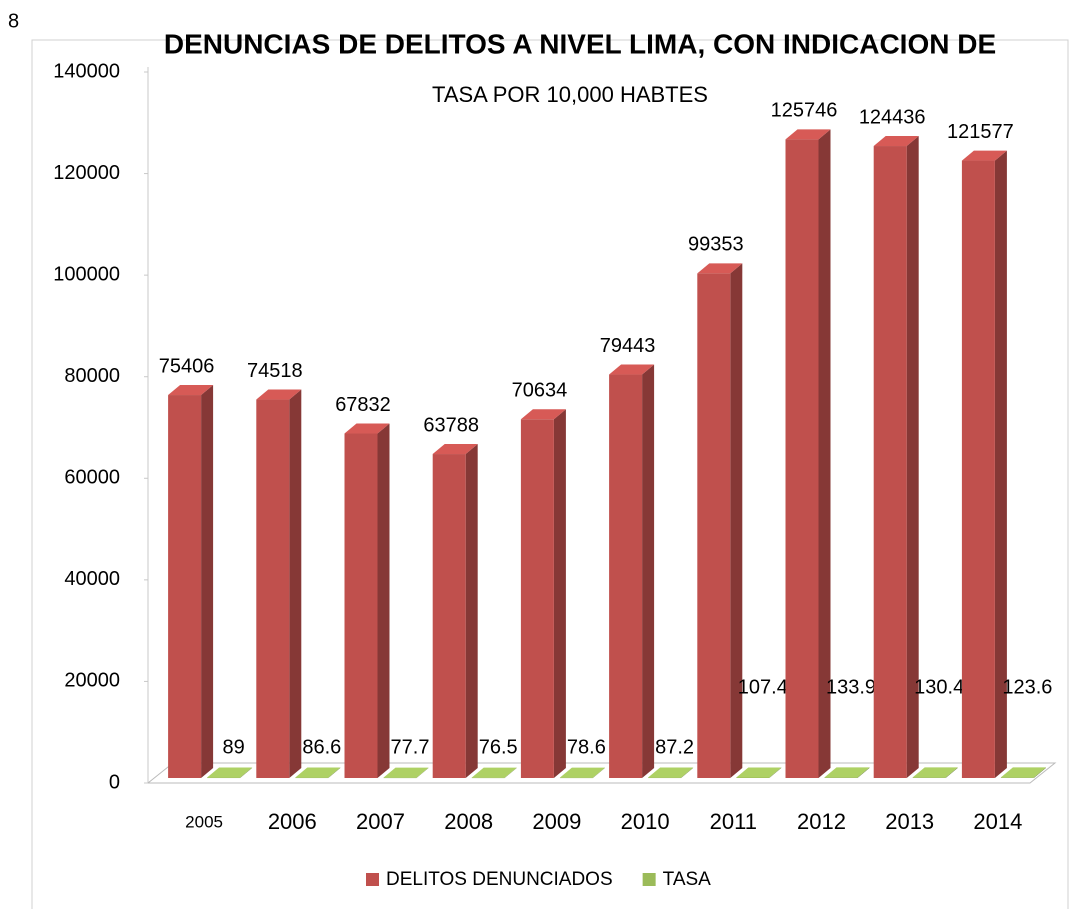 This screenshot has width=1082, height=909. I want to click on value-label: 89, so click(233, 747).